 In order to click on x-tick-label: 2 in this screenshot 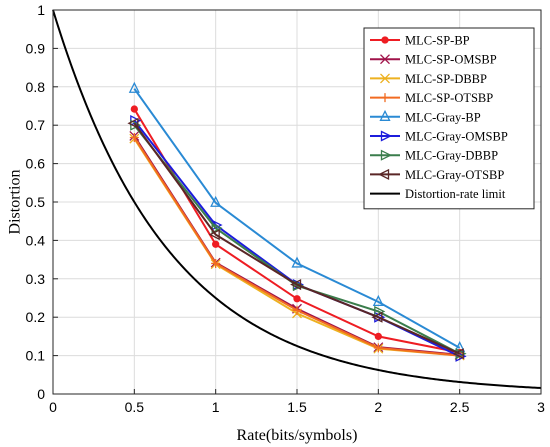, I will do `click(378, 407)`.